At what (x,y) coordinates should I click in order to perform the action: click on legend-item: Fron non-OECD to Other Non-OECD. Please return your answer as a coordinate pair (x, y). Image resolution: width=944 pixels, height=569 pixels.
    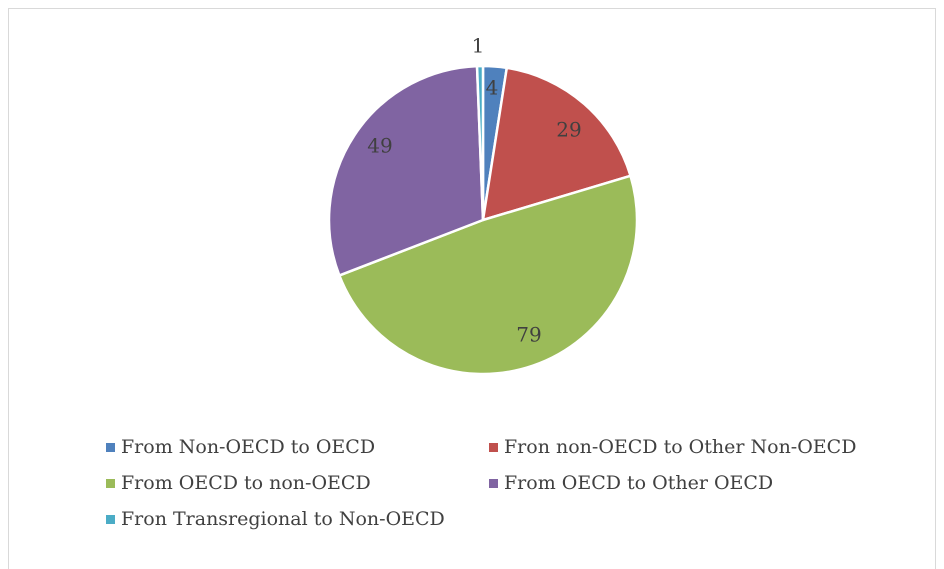
    Looking at the image, I should click on (672, 447).